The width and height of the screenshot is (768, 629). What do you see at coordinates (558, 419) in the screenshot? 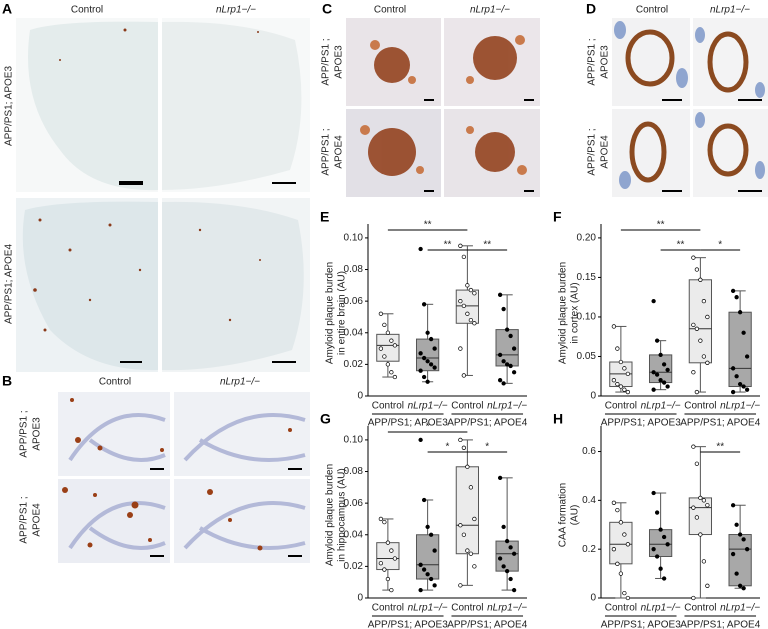
I see `panel-letter: H` at bounding box center [558, 419].